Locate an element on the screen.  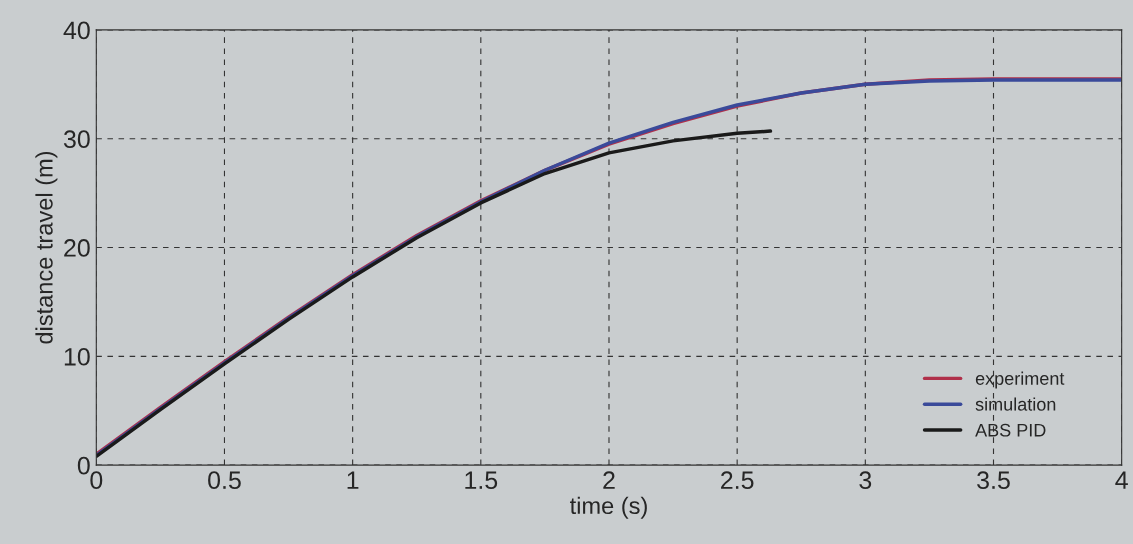
x-tick-label: 3.5 is located at coordinates (993, 480).